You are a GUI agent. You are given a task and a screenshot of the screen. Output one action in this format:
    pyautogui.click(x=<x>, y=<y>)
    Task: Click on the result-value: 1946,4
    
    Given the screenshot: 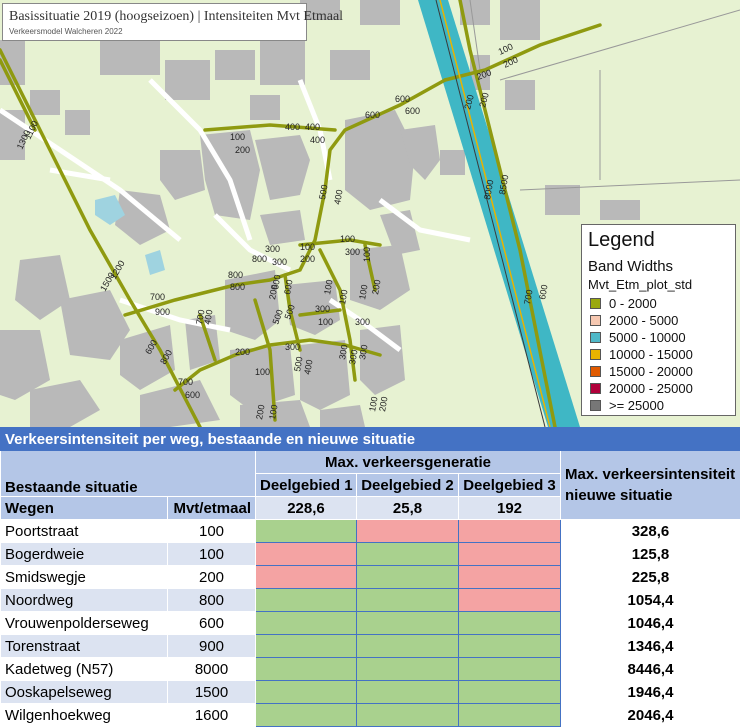 What is the action you would take?
    pyautogui.click(x=650, y=692)
    